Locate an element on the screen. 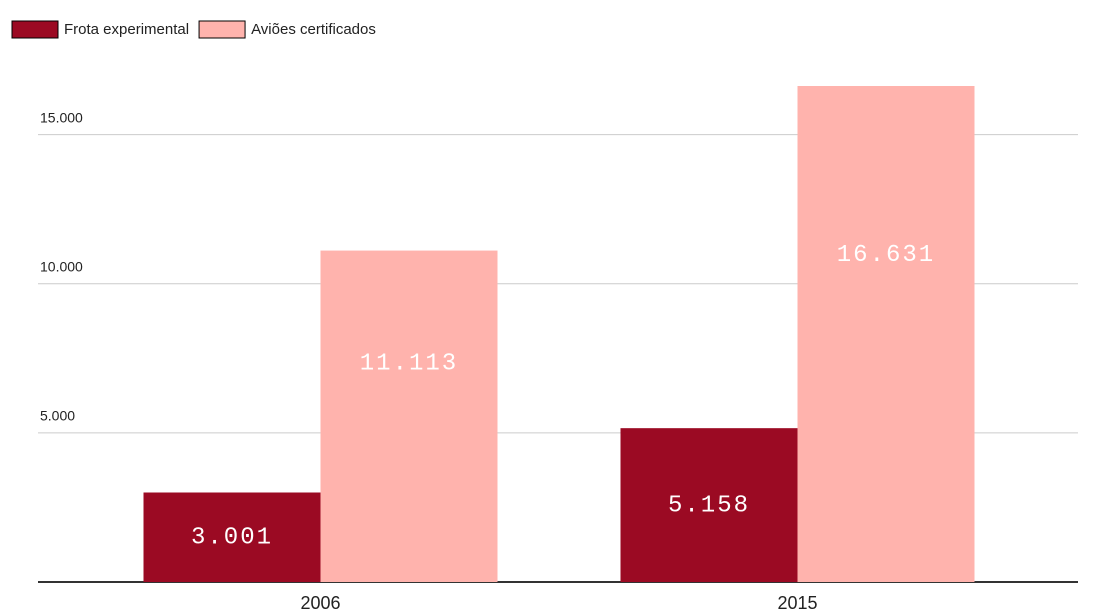 The width and height of the screenshot is (1099, 616). y-tick-label: 5.000 is located at coordinates (57, 416).